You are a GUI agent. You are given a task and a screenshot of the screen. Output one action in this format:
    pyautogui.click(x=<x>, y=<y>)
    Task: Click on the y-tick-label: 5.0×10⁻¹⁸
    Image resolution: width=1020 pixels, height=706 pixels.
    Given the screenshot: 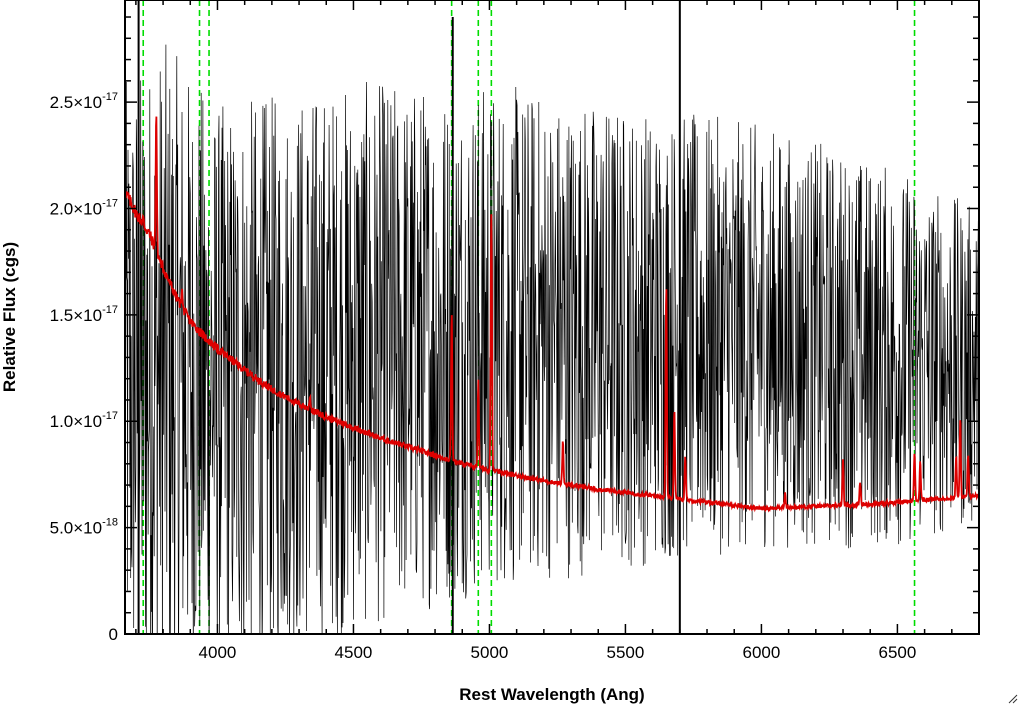 What is the action you would take?
    pyautogui.click(x=84, y=527)
    